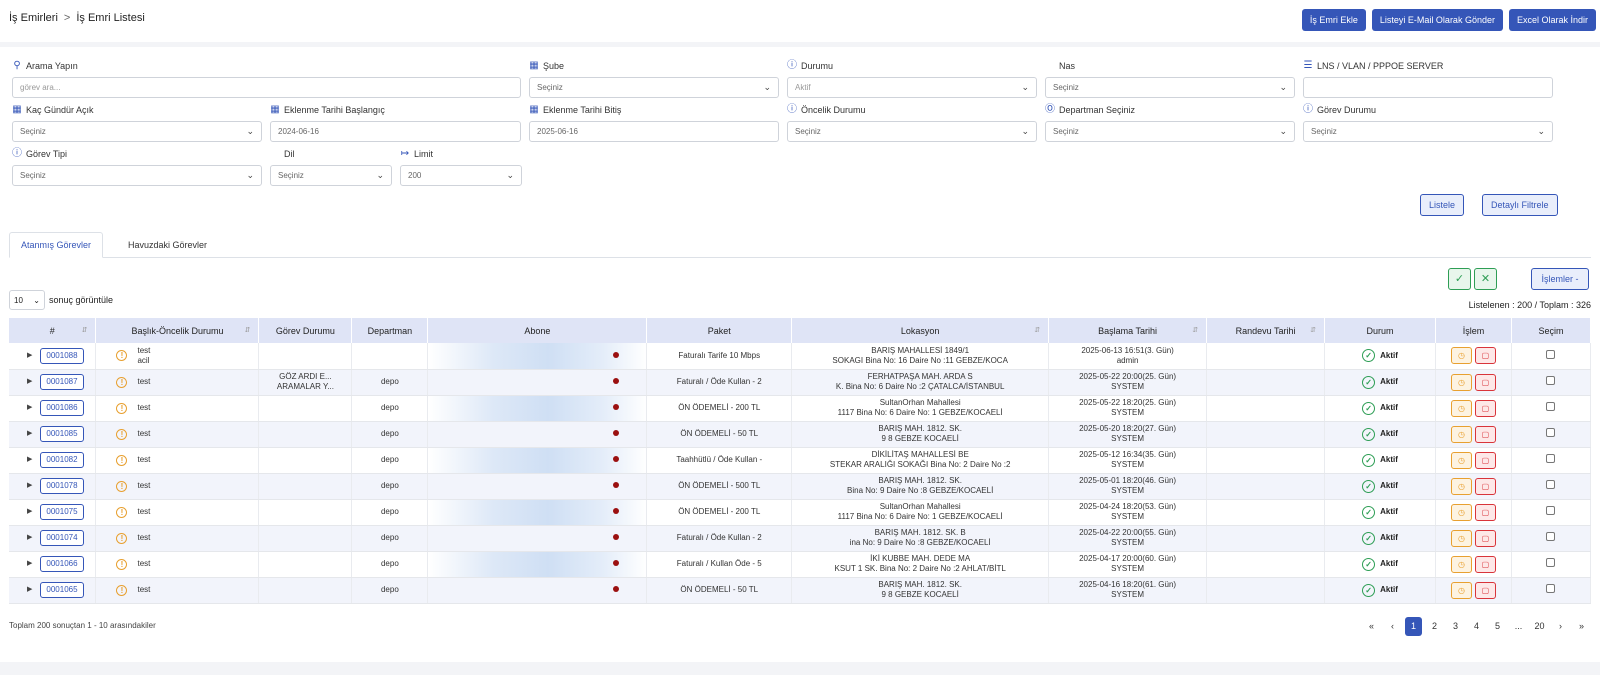  I want to click on tab-assigned: Atanmış Görevler, so click(56, 245).